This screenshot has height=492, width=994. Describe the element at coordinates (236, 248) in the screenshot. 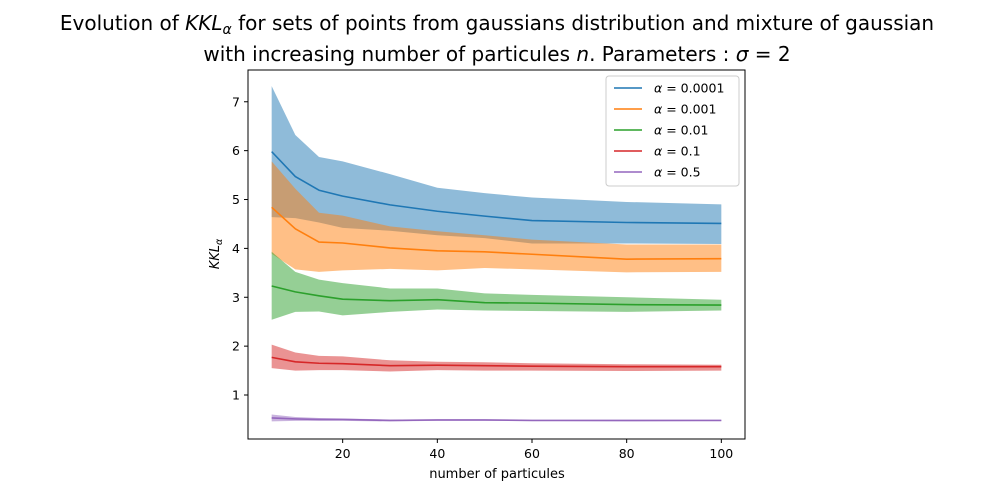

I see `y-tick-label: 4` at that location.